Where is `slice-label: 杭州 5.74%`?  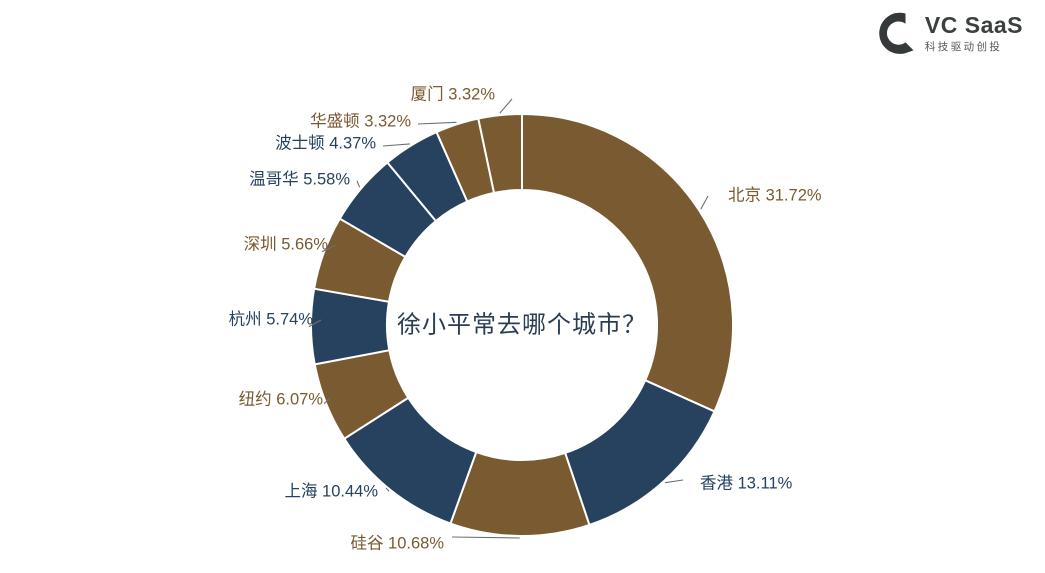 slice-label: 杭州 5.74% is located at coordinates (271, 318).